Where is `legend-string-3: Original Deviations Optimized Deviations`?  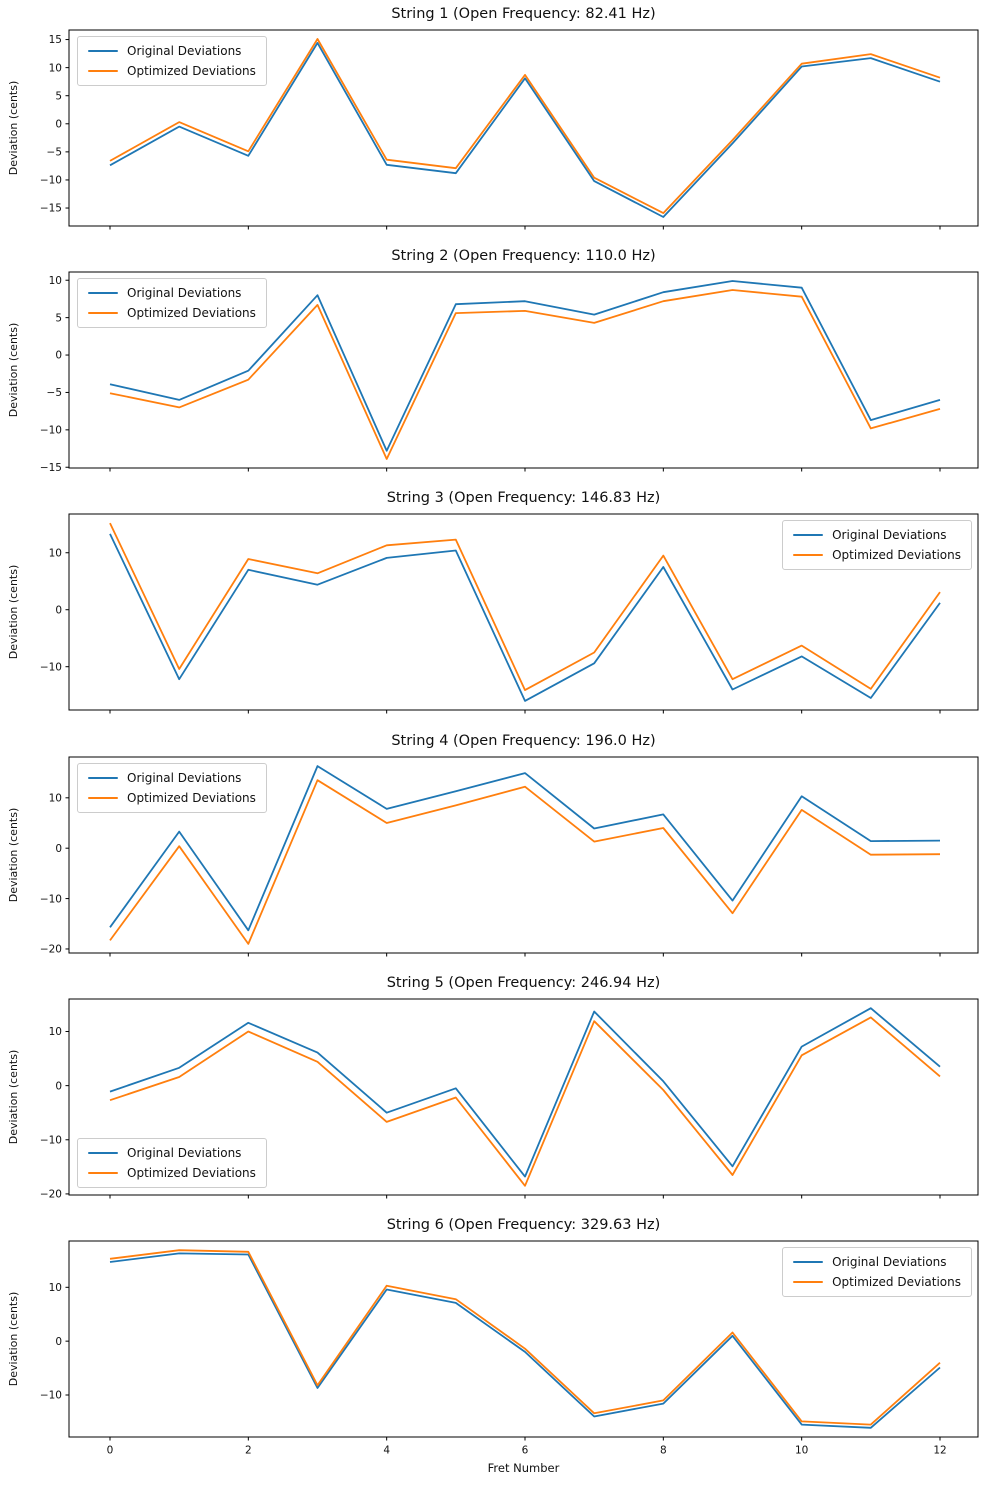 legend-string-3: Original Deviations Optimized Deviations is located at coordinates (877, 545).